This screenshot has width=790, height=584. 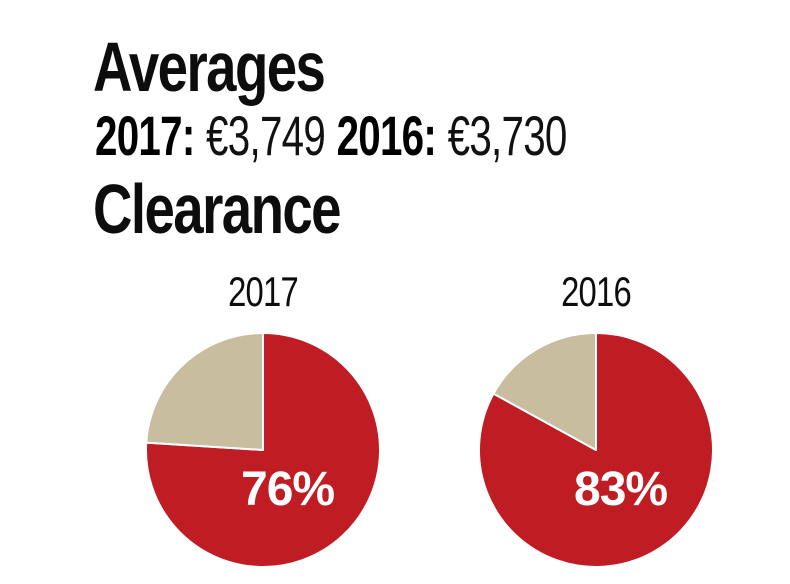 I want to click on averages-title: Averages, so click(x=209, y=67).